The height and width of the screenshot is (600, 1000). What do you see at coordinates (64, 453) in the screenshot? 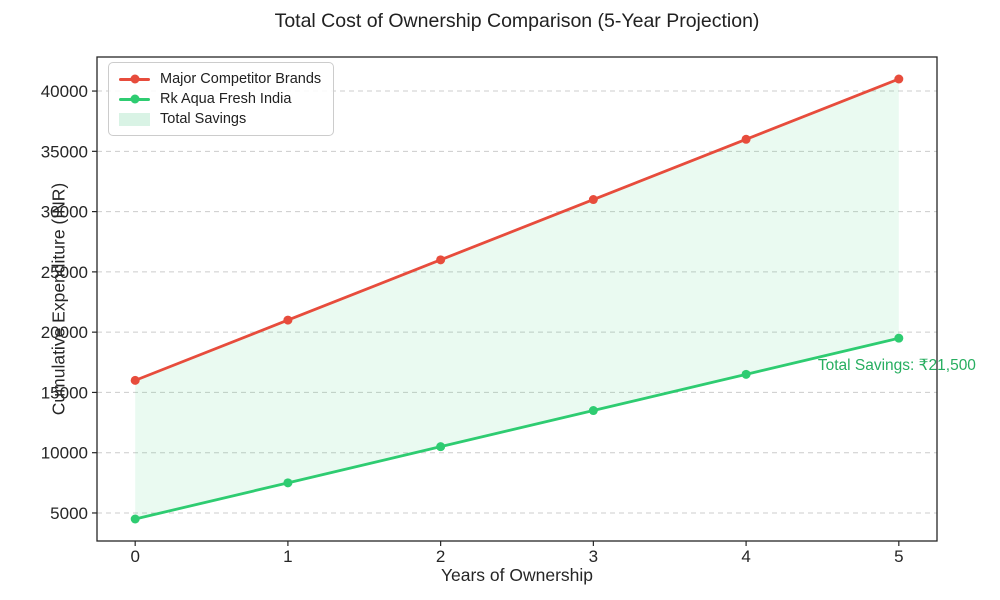
I see `y-tick-label-10000: 10000` at bounding box center [64, 453].